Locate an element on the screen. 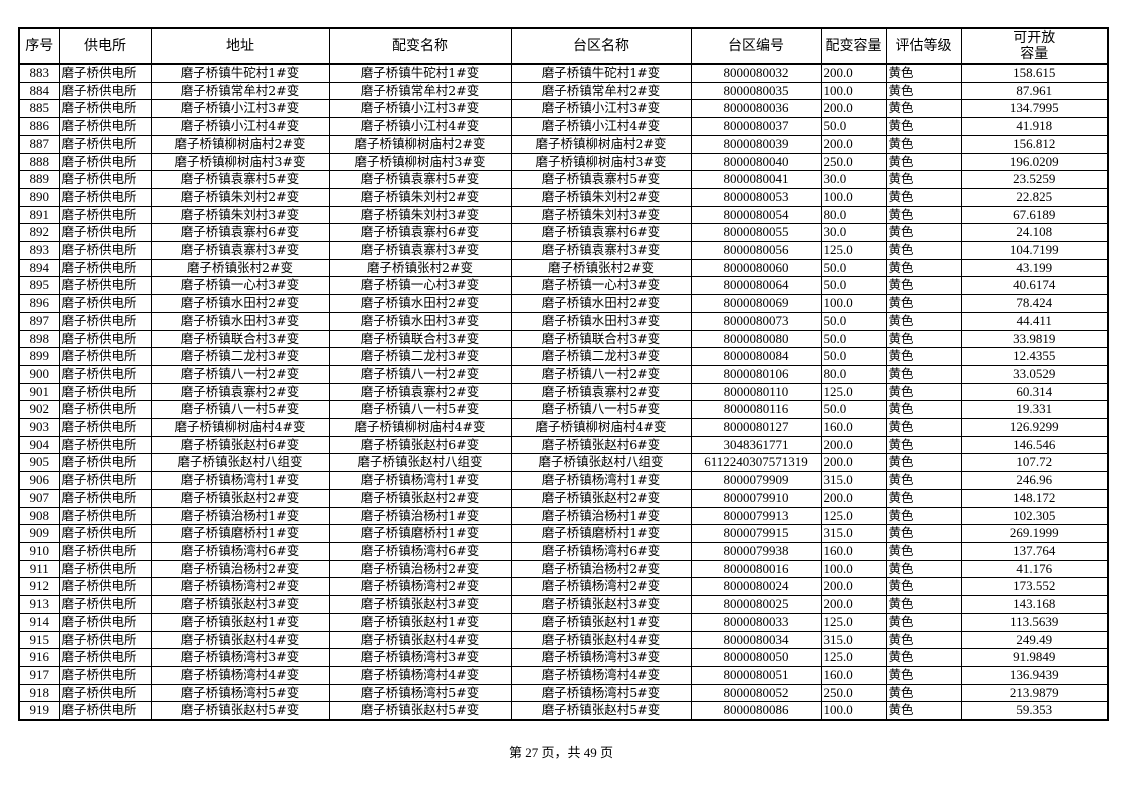  cell-transformer-name: 磨子桥镇杨湾村2#变 is located at coordinates (420, 587).